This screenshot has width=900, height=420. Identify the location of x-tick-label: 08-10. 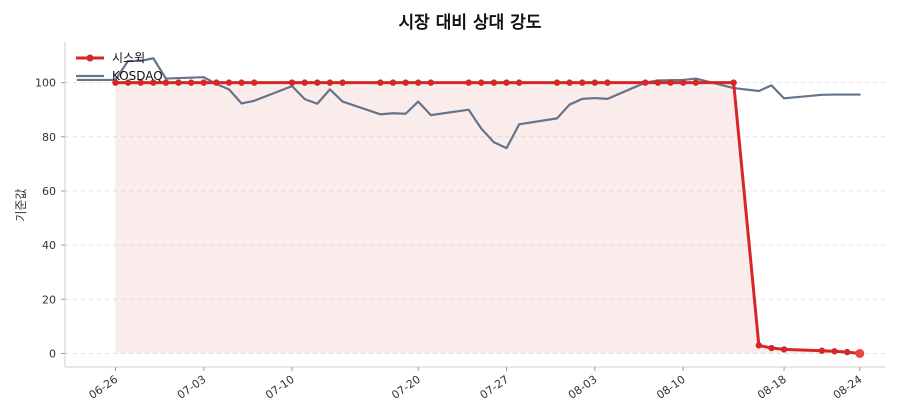
(671, 387).